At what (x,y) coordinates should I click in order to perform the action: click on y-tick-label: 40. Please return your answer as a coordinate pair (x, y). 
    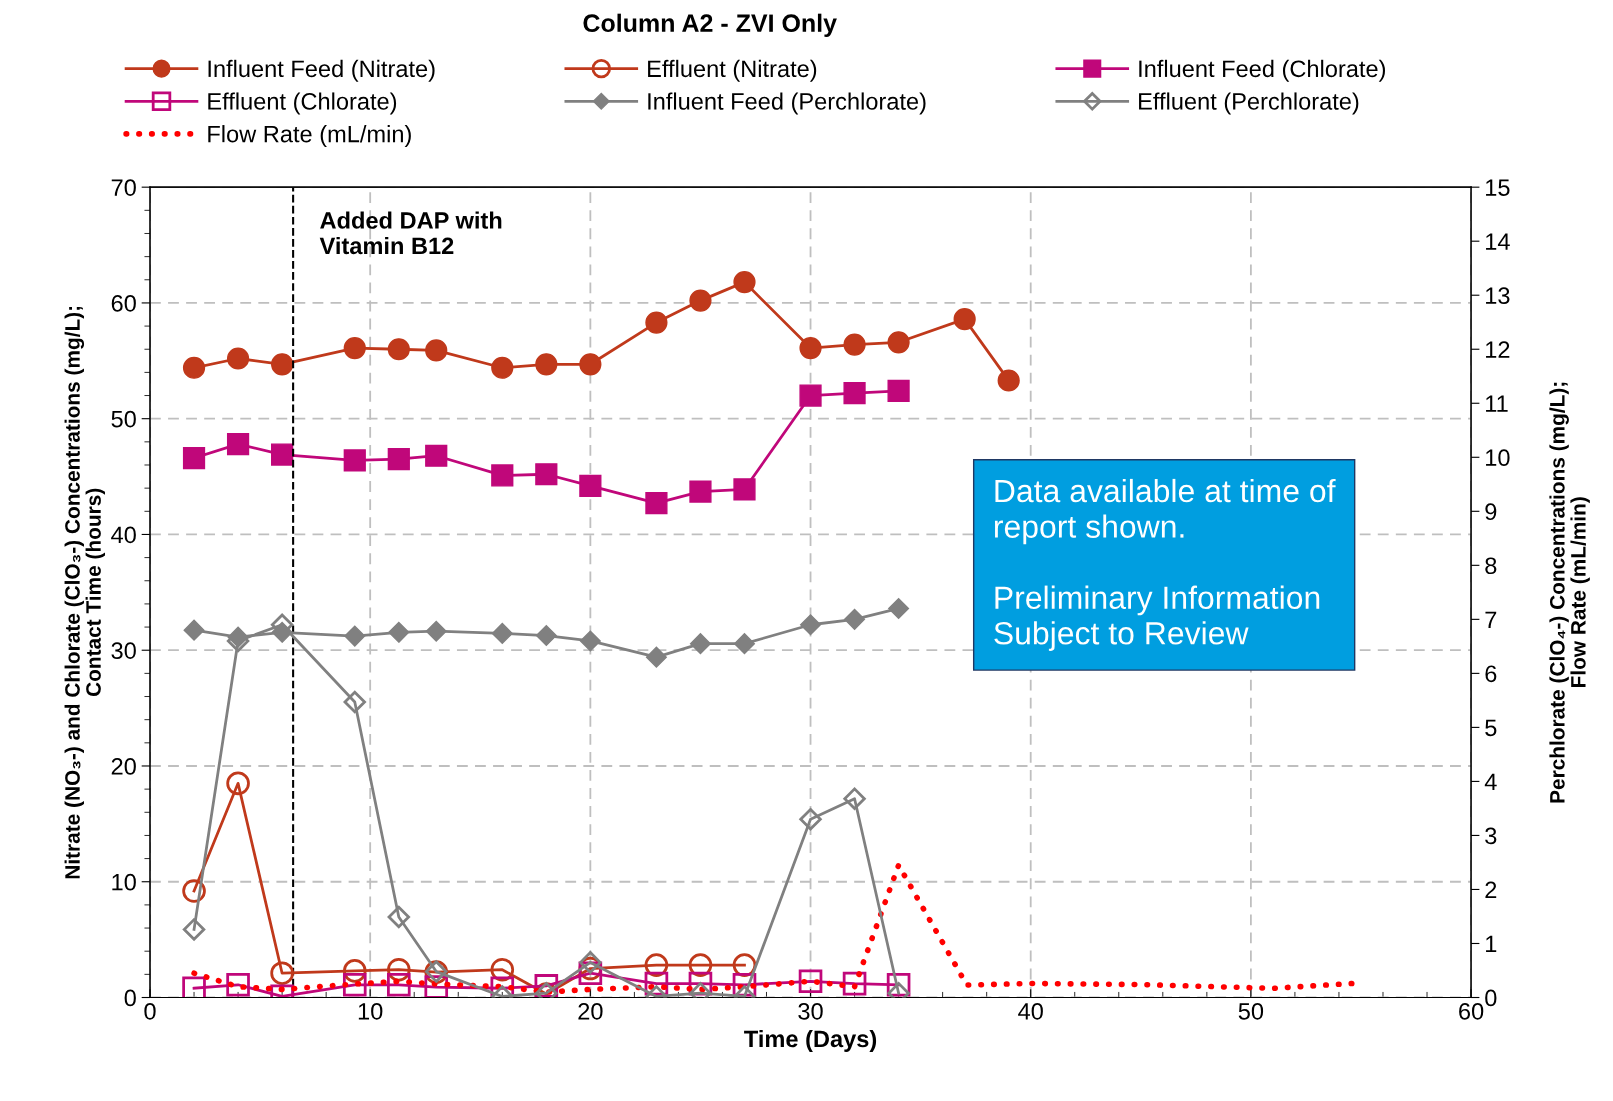
    Looking at the image, I should click on (123, 535).